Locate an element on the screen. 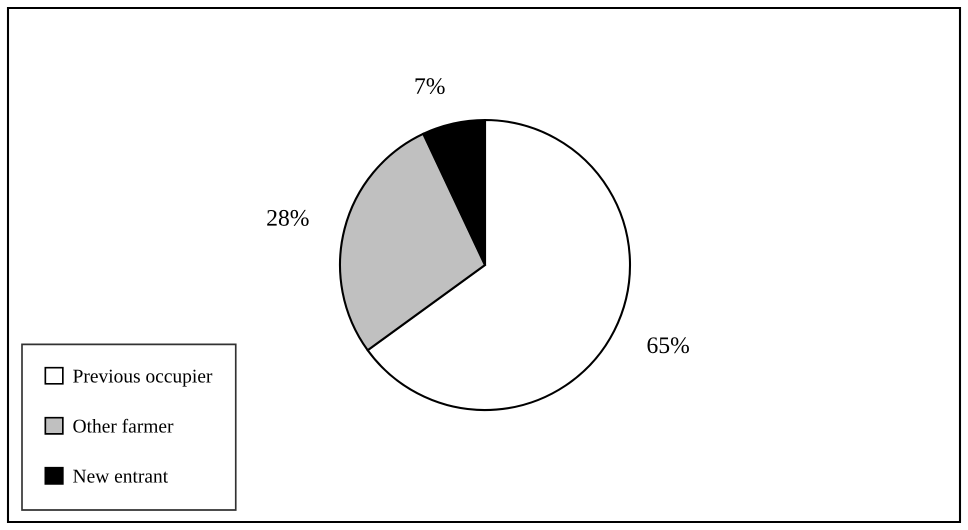 This screenshot has width=968, height=530. legend-label: Previous occupier is located at coordinates (142, 378).